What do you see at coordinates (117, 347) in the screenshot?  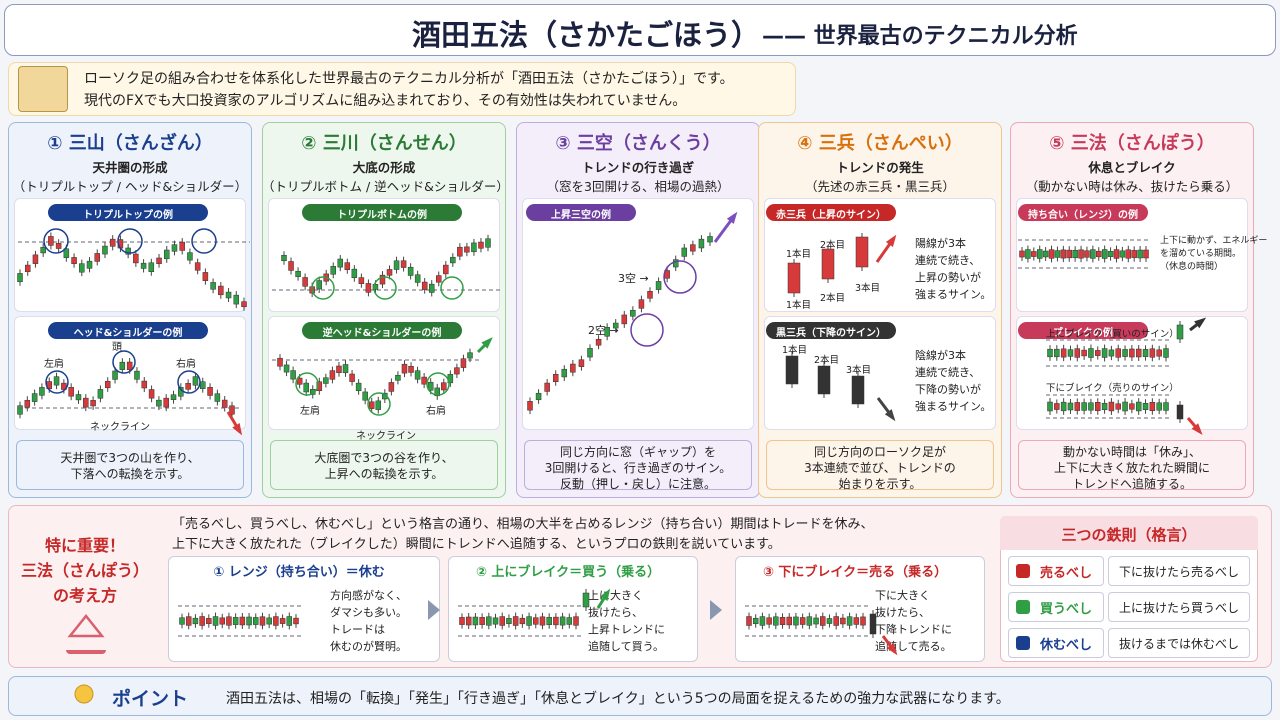 I see `chart-annotation: 頭` at bounding box center [117, 347].